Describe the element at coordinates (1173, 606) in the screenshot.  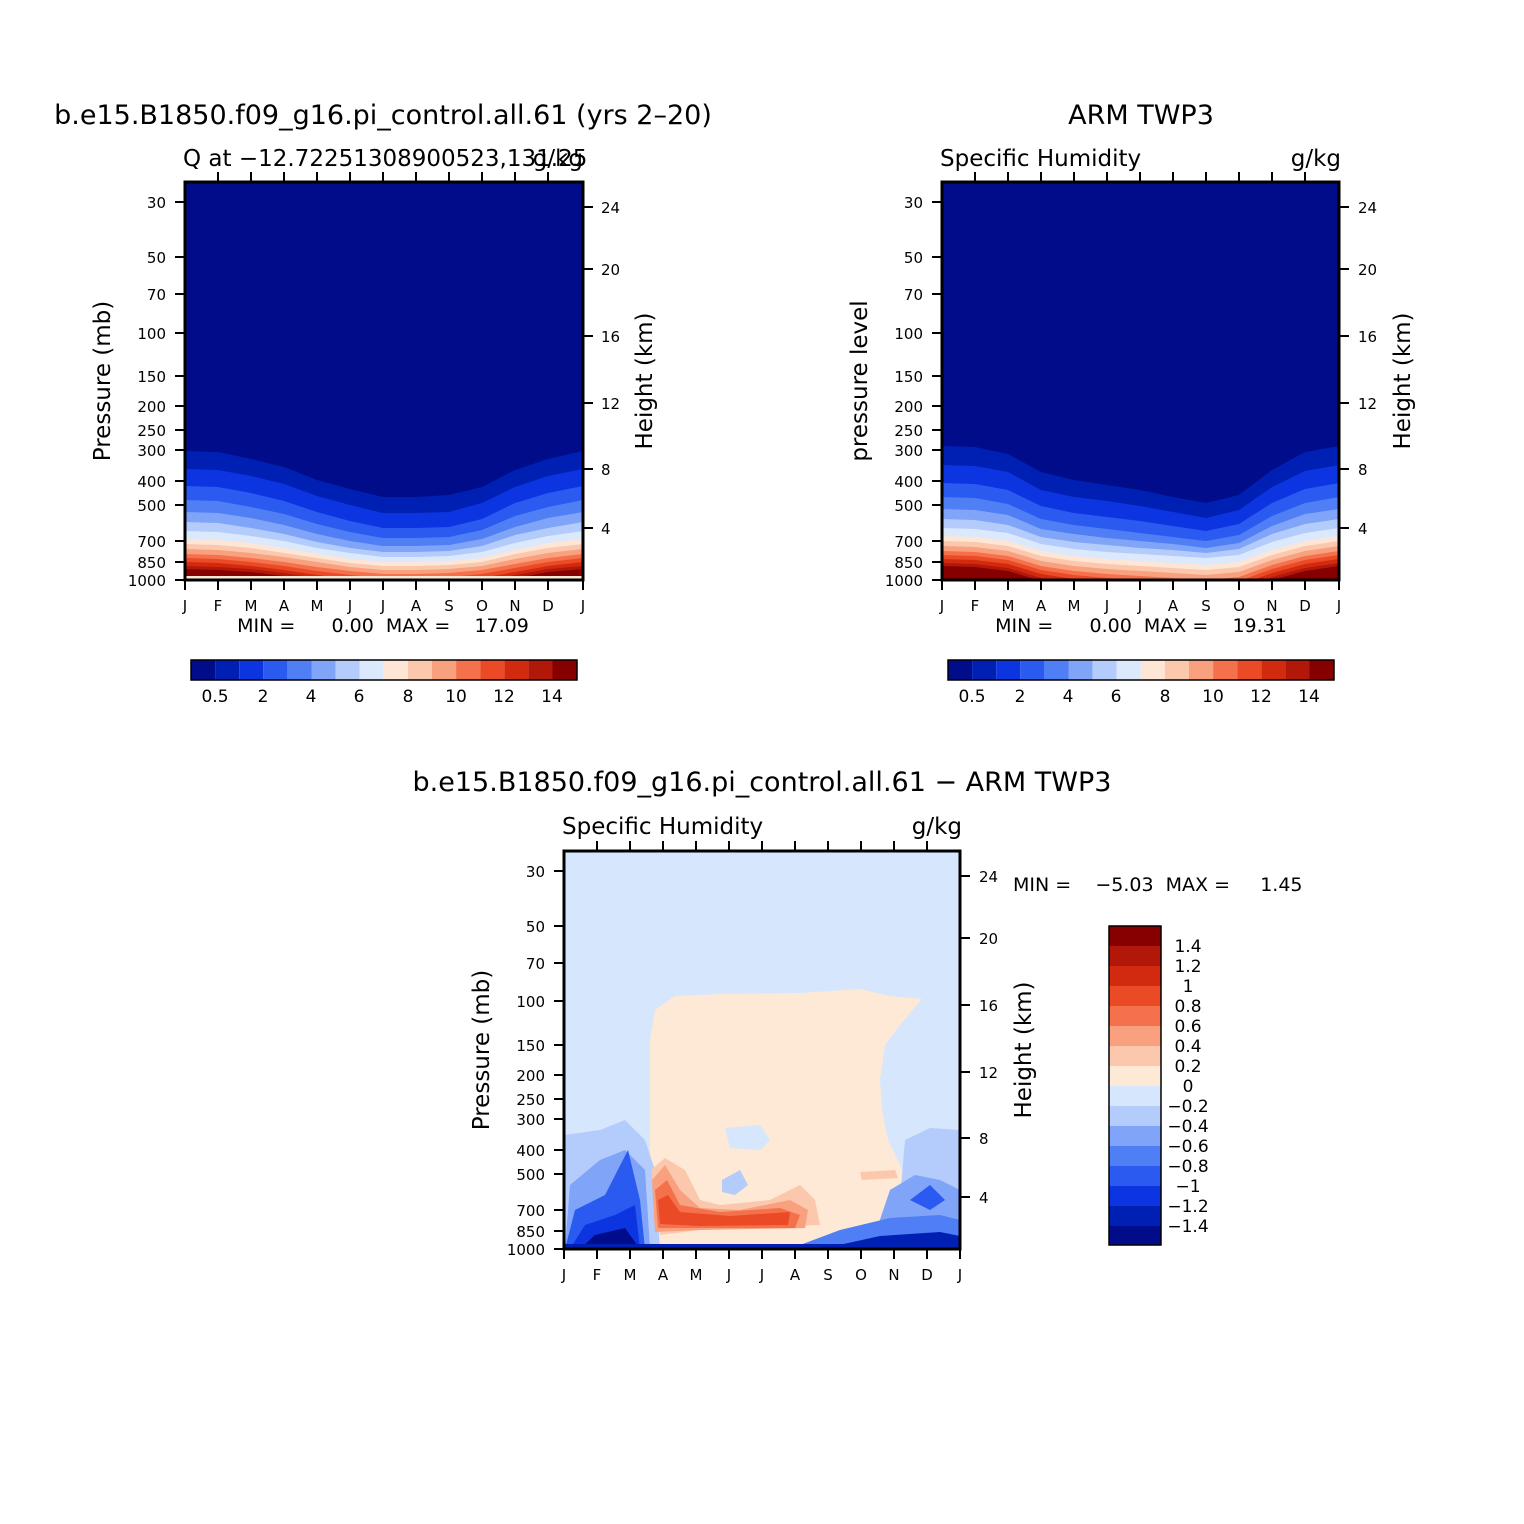
I see `obs-x-tick: A` at that location.